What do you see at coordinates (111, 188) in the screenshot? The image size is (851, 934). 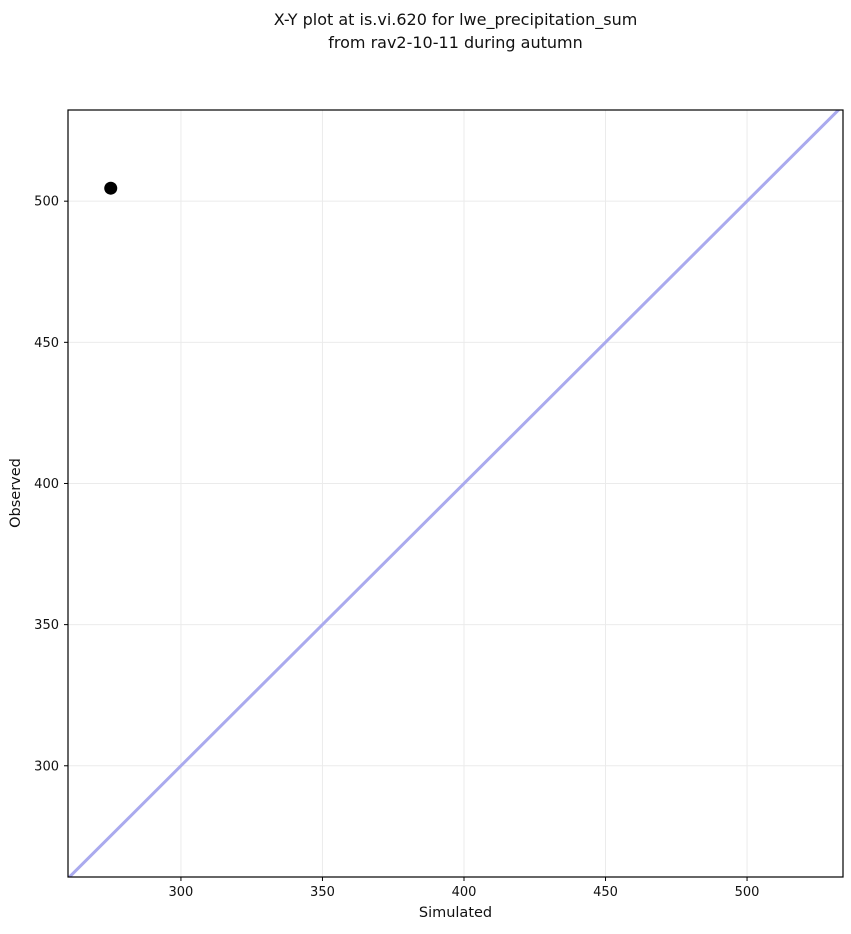 I see `data-point` at bounding box center [111, 188].